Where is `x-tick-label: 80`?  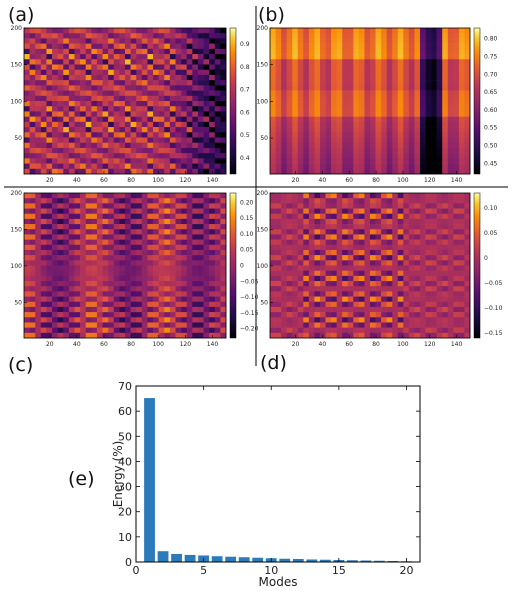
x-tick-label: 80 is located at coordinates (131, 344).